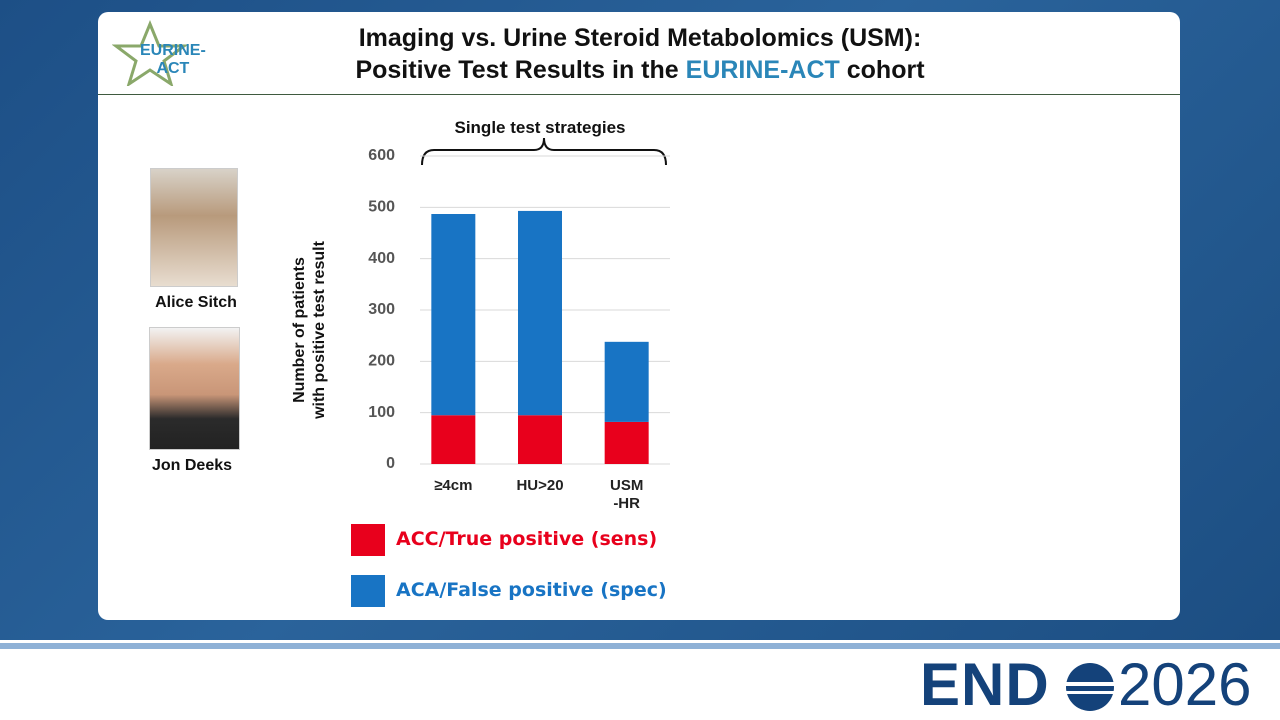  Describe the element at coordinates (544, 151) in the screenshot. I see `brace` at that location.